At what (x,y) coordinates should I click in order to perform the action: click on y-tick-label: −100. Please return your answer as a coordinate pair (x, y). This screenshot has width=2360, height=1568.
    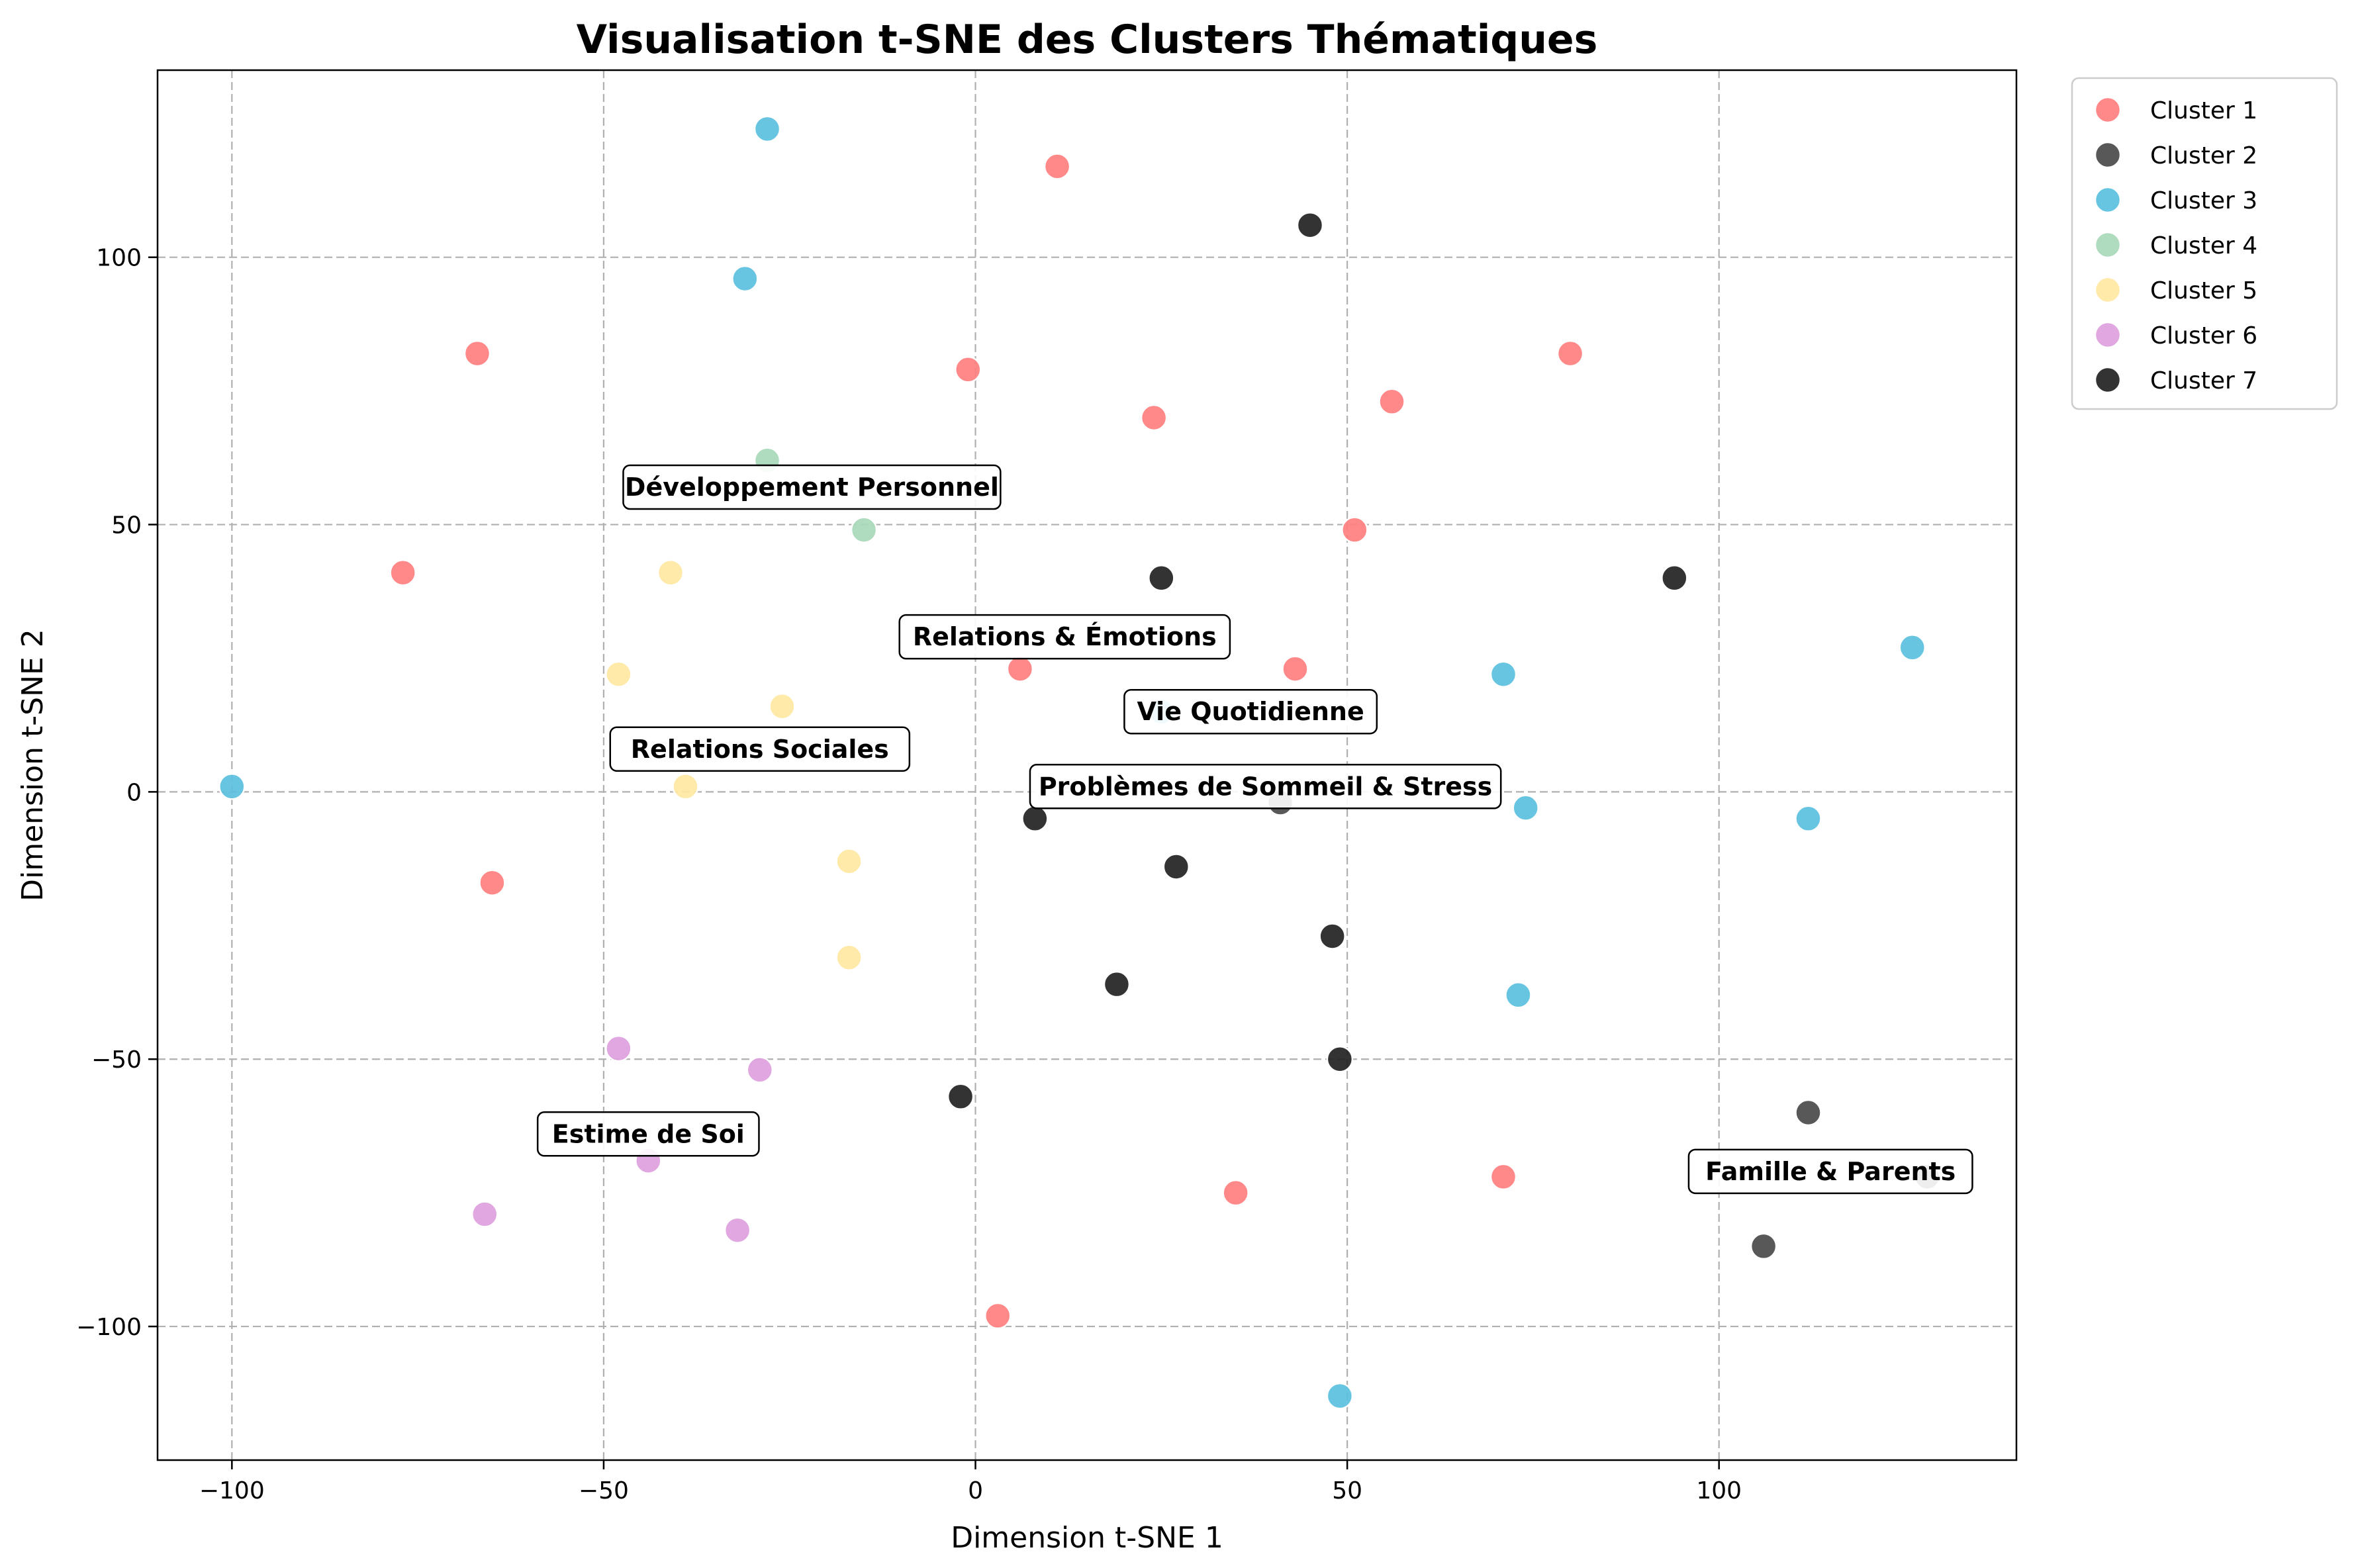
    Looking at the image, I should click on (109, 1327).